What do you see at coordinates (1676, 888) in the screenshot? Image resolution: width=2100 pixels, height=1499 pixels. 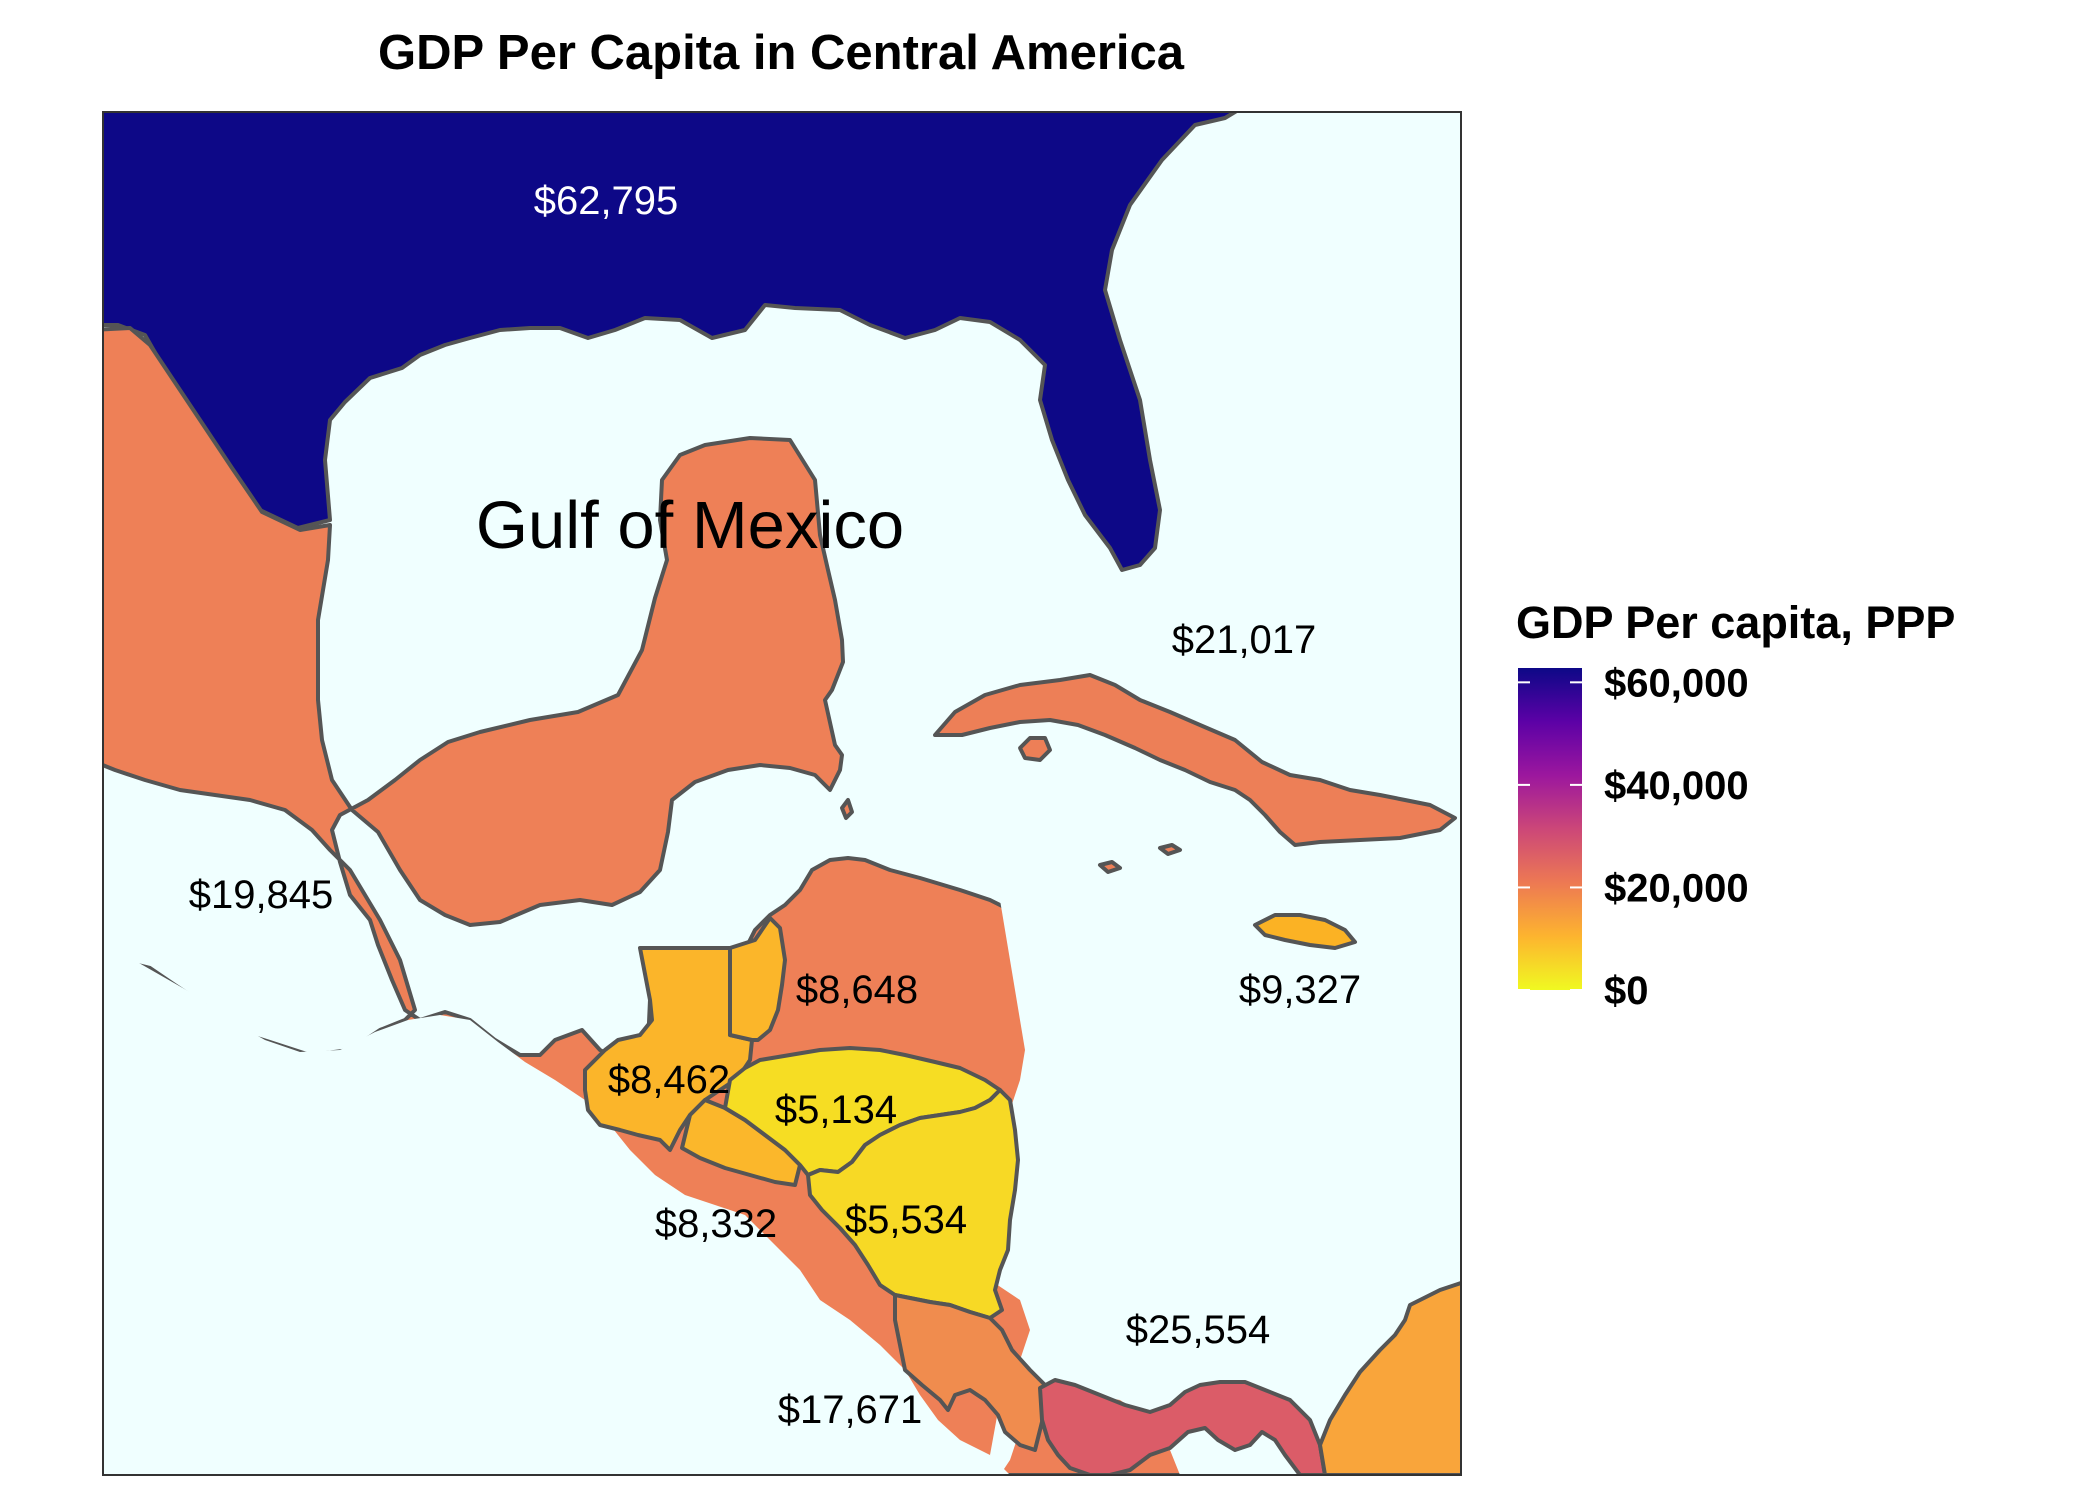 I see `legend-tick-label: $20,000` at bounding box center [1676, 888].